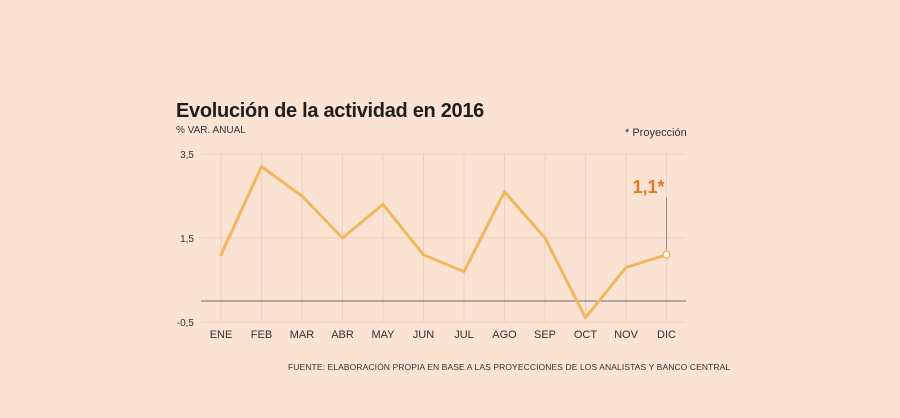 The width and height of the screenshot is (900, 418). Describe the element at coordinates (423, 335) in the screenshot. I see `x-tick-label: JUN` at that location.